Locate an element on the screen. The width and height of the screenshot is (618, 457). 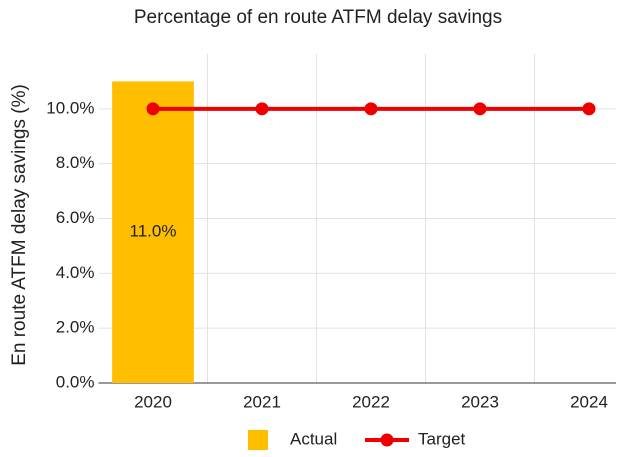
x-tick-label: 2020 is located at coordinates (153, 401).